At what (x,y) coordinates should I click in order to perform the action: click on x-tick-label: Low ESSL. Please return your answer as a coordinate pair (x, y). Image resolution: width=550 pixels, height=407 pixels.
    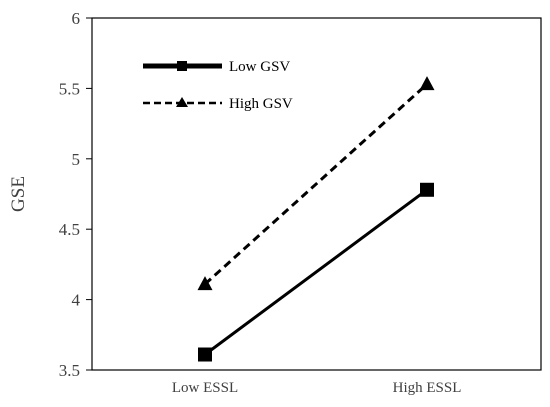
    Looking at the image, I should click on (205, 388).